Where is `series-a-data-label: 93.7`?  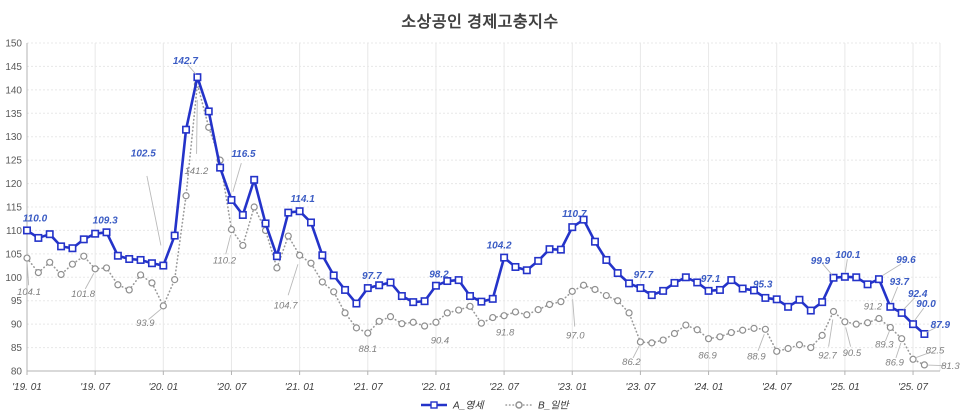
series-a-data-label: 93.7 is located at coordinates (900, 282).